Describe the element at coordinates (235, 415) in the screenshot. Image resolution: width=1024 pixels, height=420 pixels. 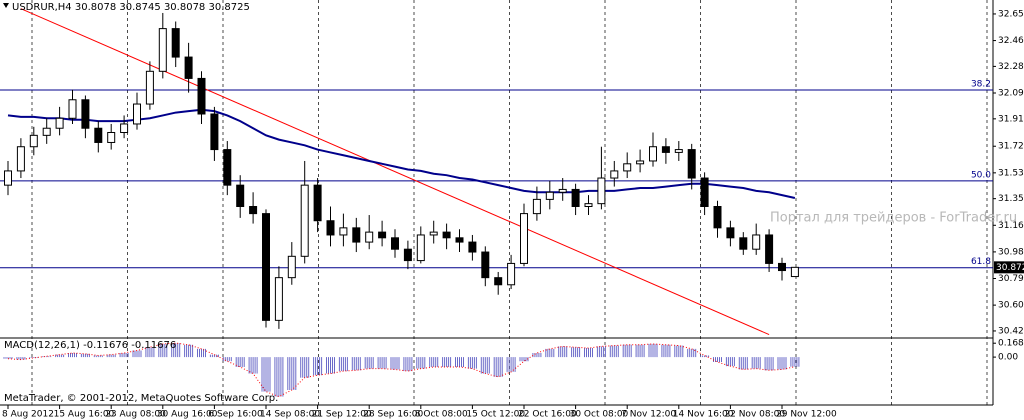
I see `x-tick-label: 6 Sep 16:00` at that location.